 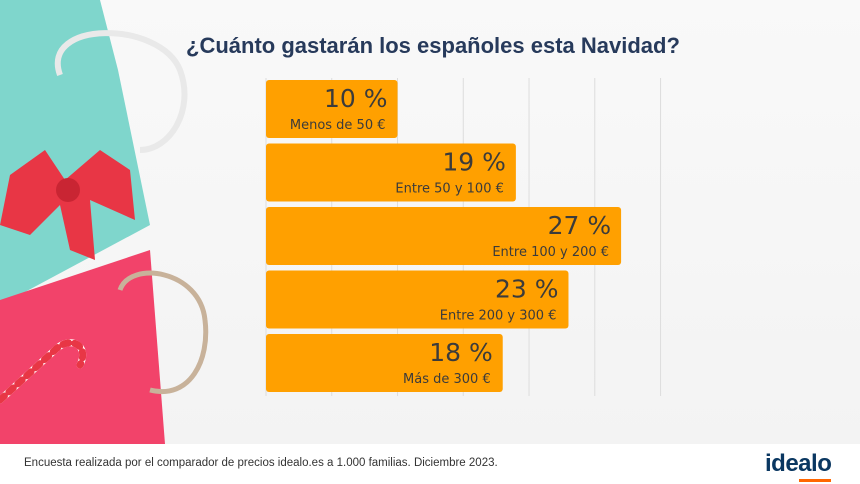 I want to click on logo-accent-underline, so click(x=815, y=480).